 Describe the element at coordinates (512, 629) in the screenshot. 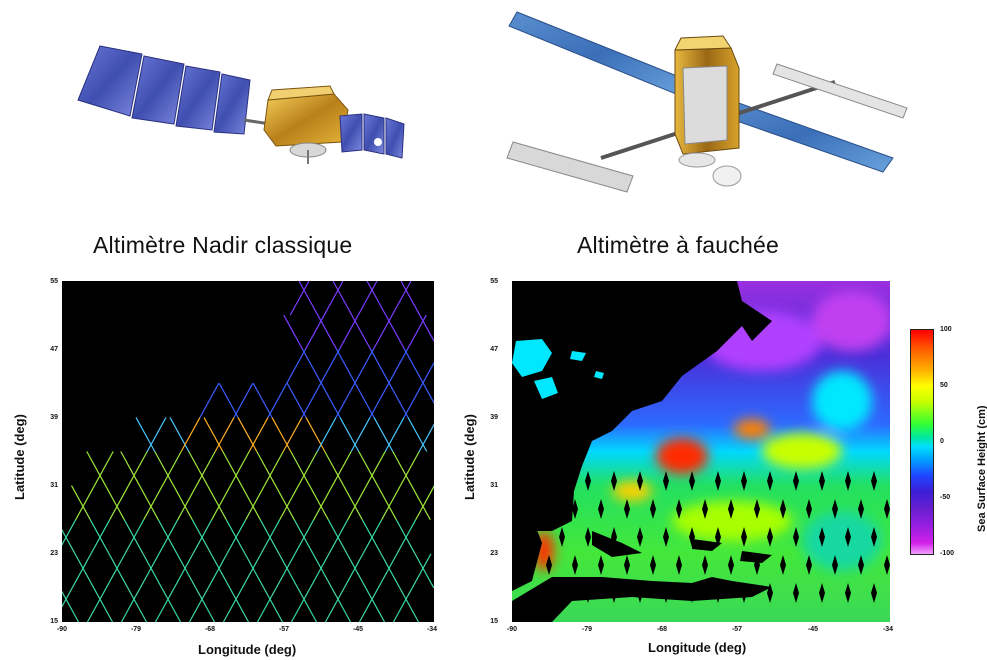

I see `xtick-right-90: -90` at that location.